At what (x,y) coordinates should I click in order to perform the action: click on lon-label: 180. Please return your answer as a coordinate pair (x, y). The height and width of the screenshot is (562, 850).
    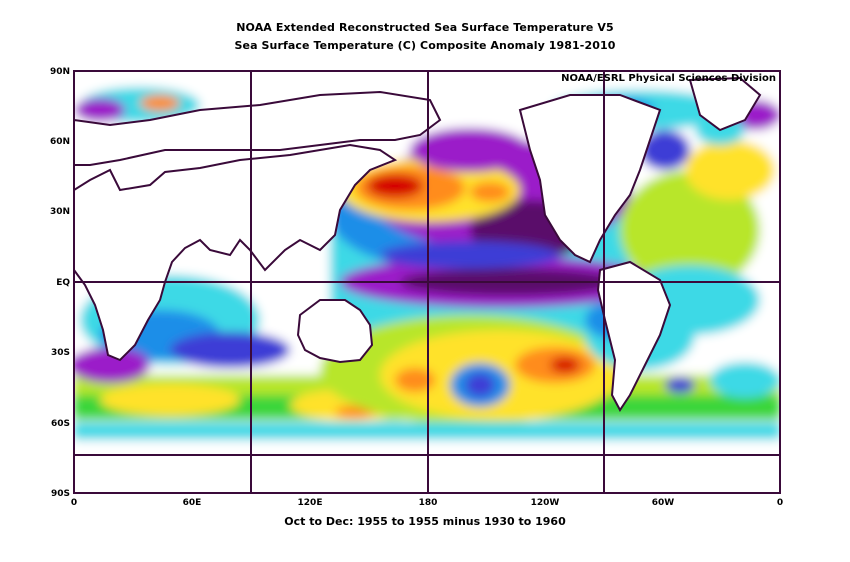
    Looking at the image, I should click on (428, 503).